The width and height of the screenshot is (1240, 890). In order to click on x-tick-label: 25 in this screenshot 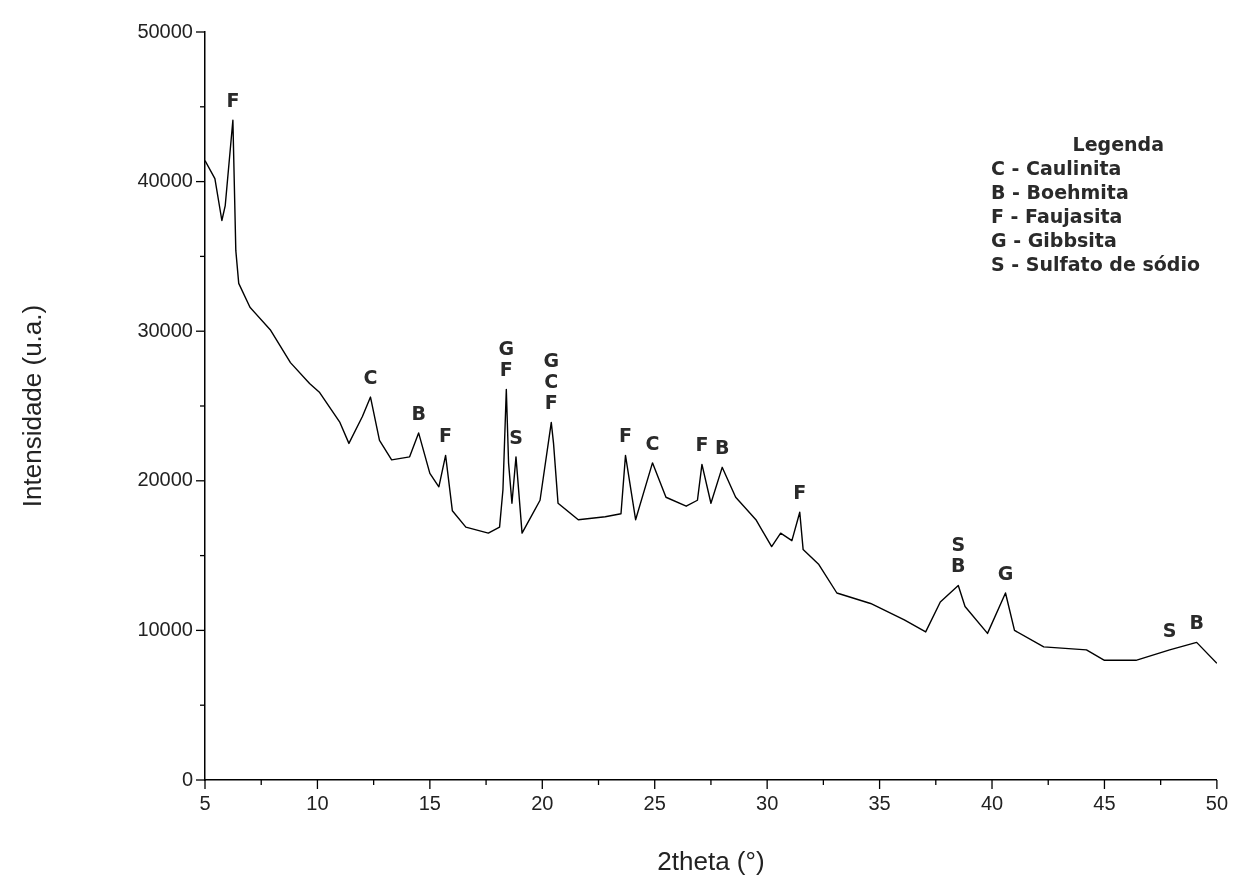, I will do `click(654, 802)`.